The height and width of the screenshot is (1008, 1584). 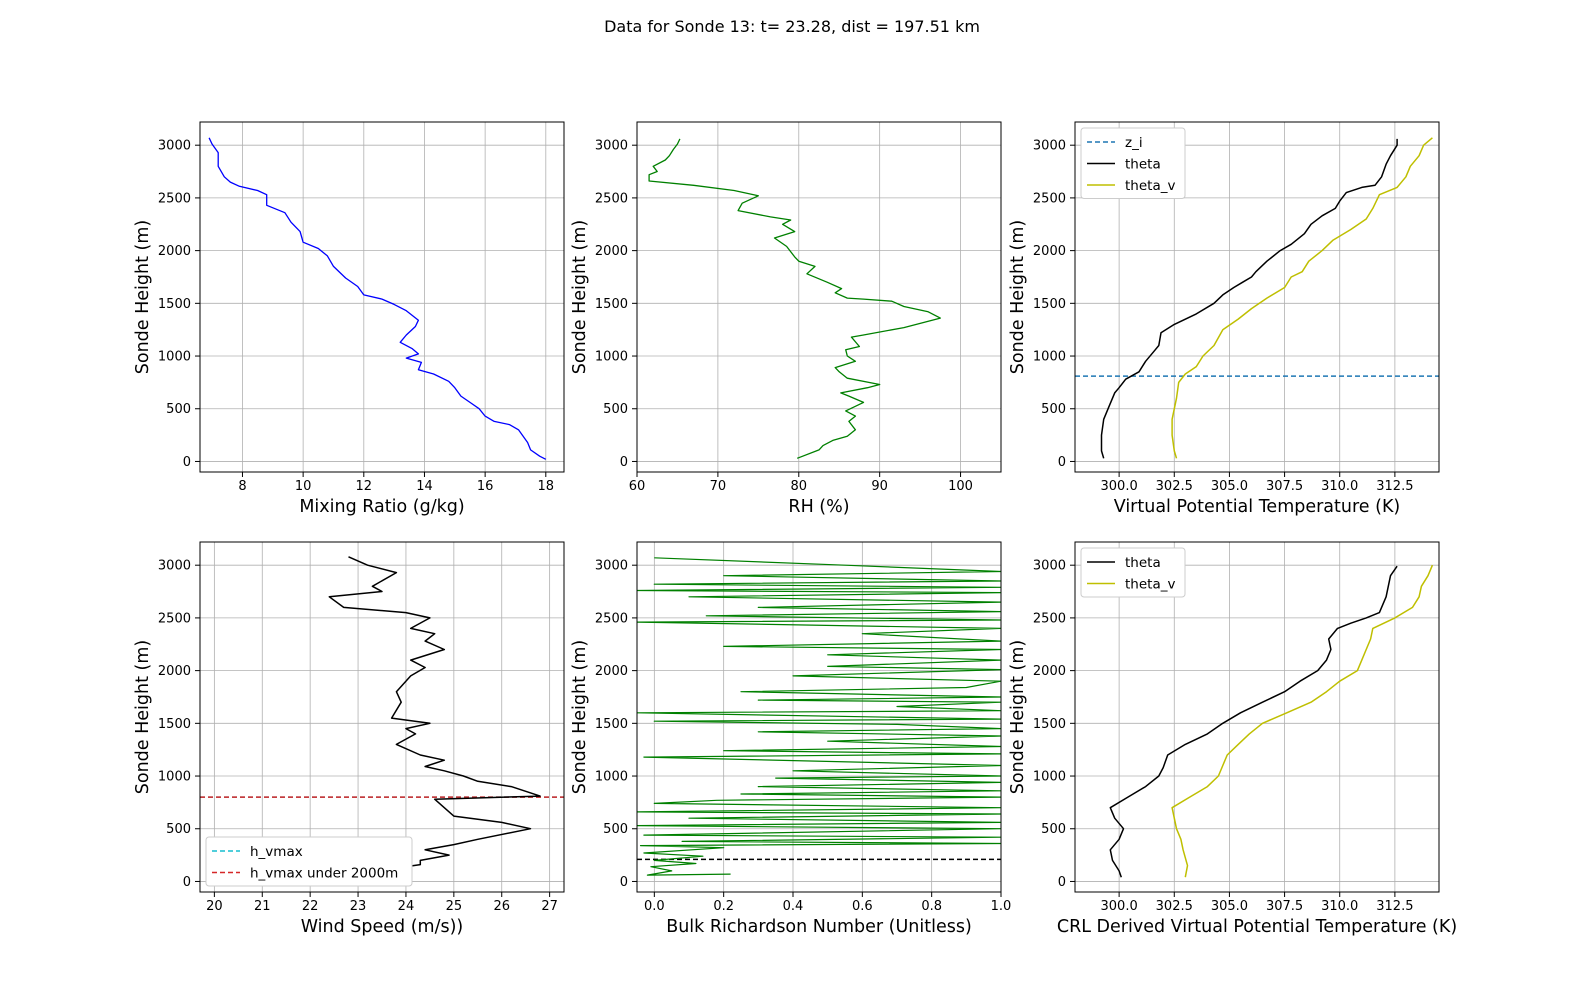 I want to click on x-tick-label: 70, so click(x=718, y=486).